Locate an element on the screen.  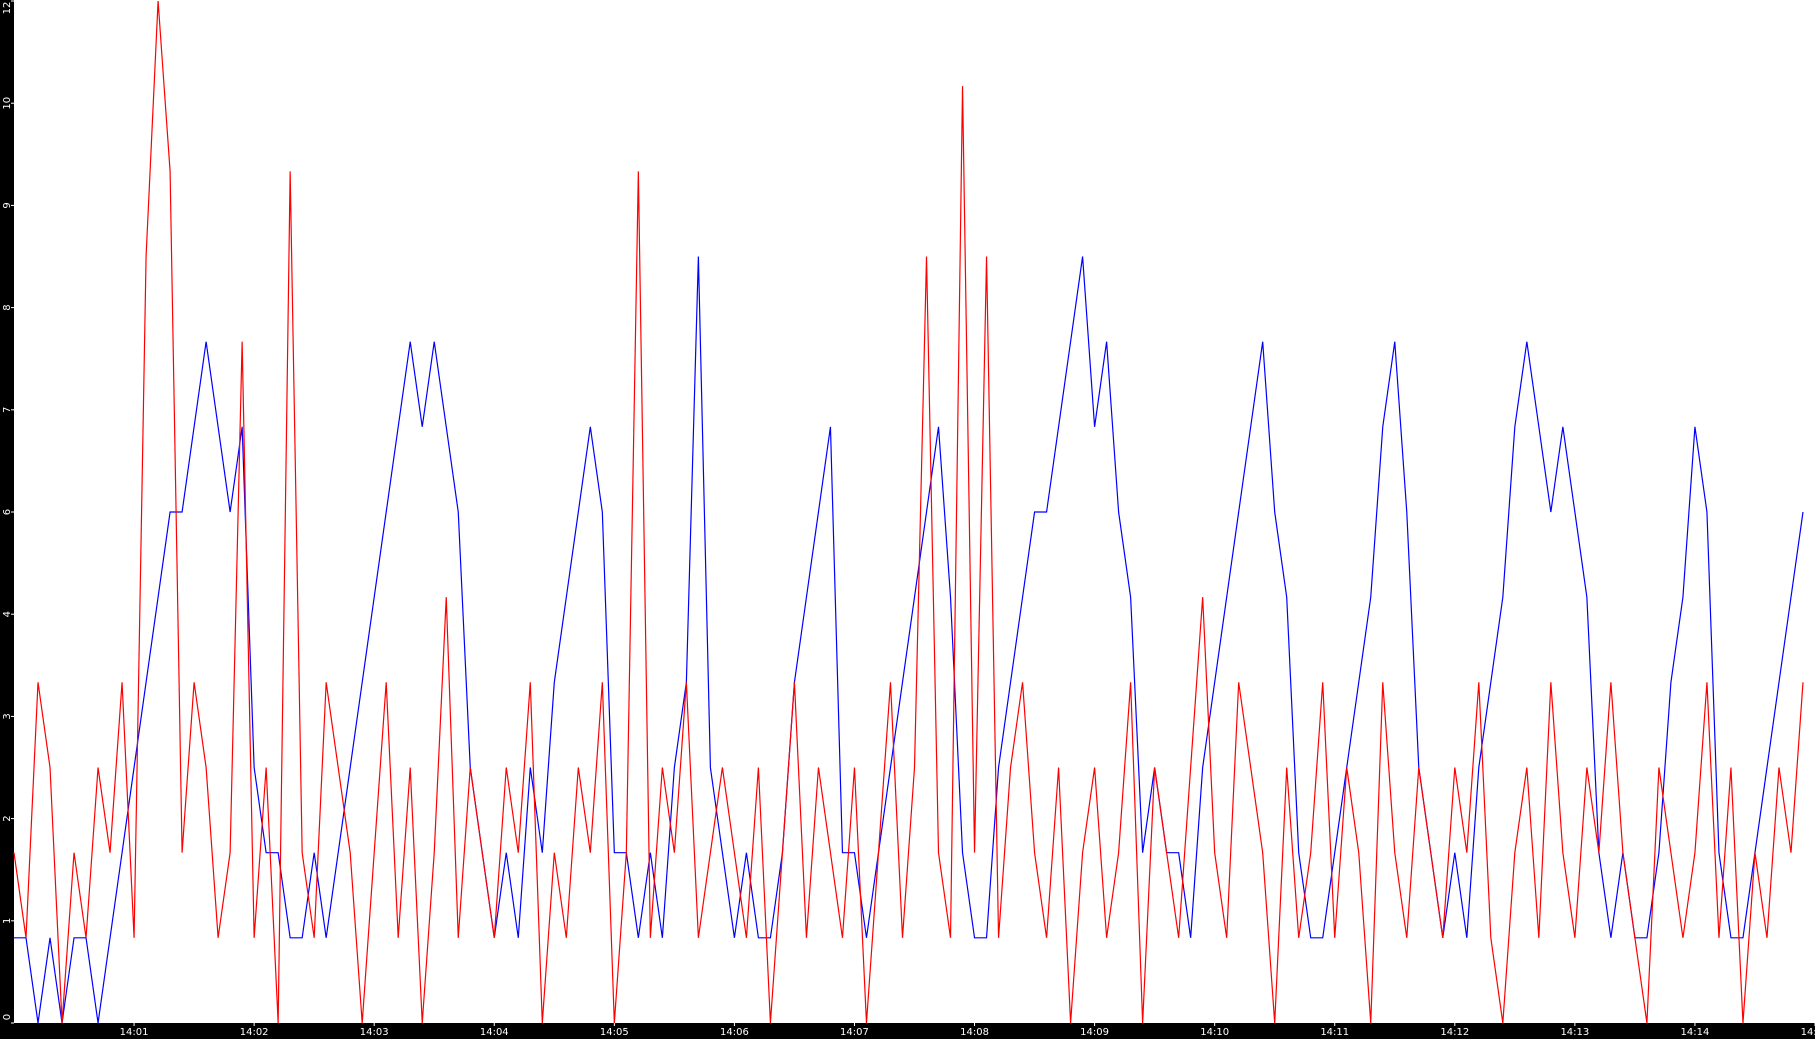
y-tick-label: 3 is located at coordinates (7, 716).